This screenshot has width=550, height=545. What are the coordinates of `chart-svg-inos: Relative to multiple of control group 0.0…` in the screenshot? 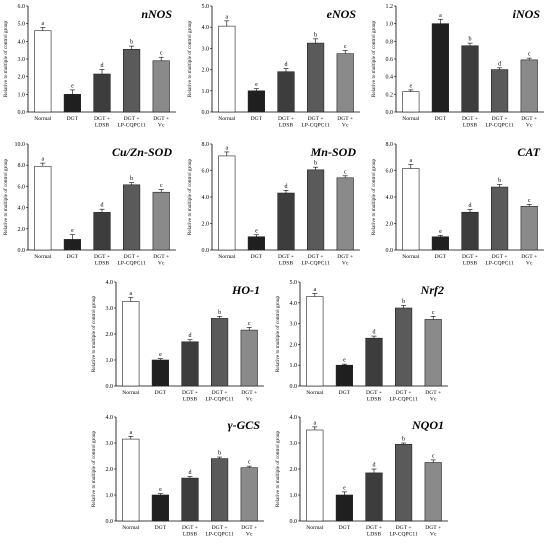 It's located at (457, 66).